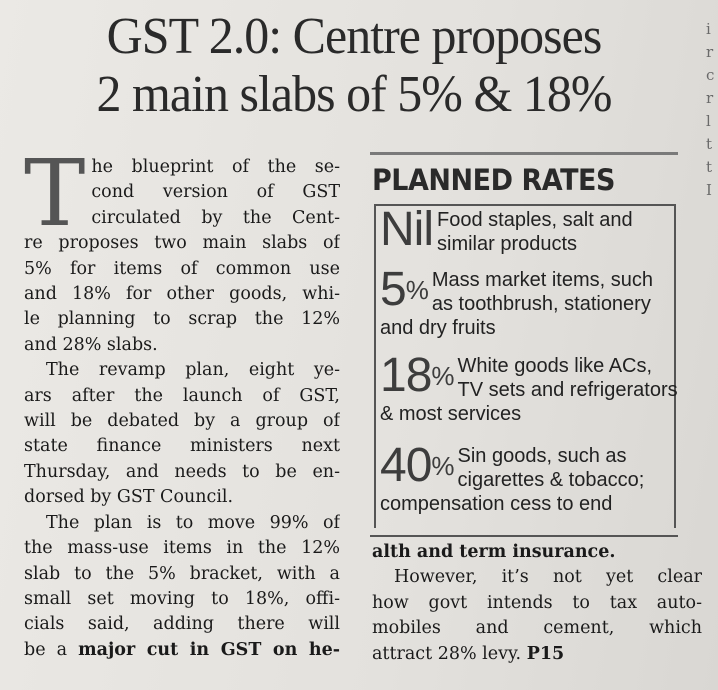 The height and width of the screenshot is (690, 718). I want to click on text-line: be a major cut in GST on he-, so click(182, 650).